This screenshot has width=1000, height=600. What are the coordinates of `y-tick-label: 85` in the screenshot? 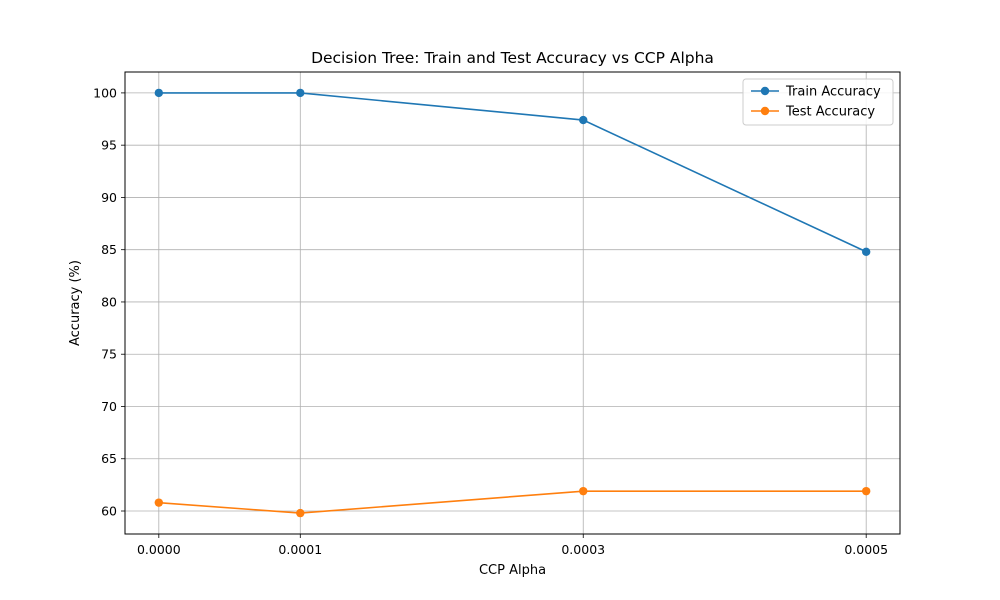 It's located at (109, 249).